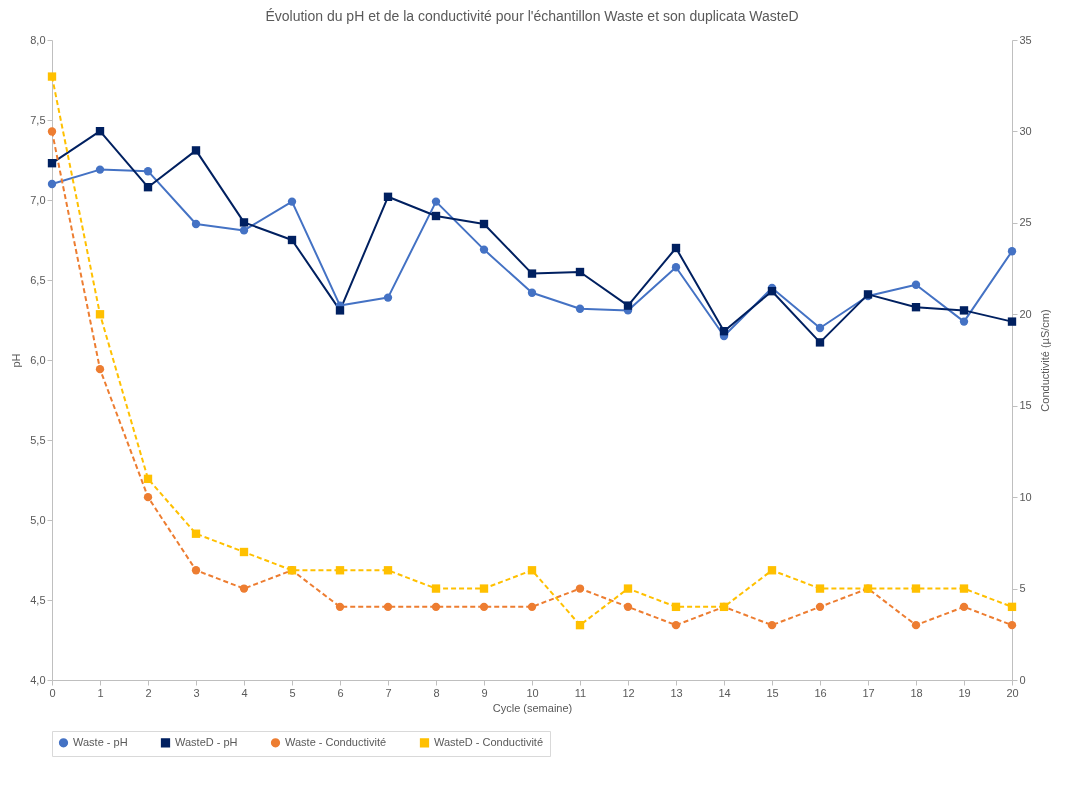 This screenshot has height=797, width=1092. I want to click on legend-label: Waste - Conductivité, so click(336, 741).